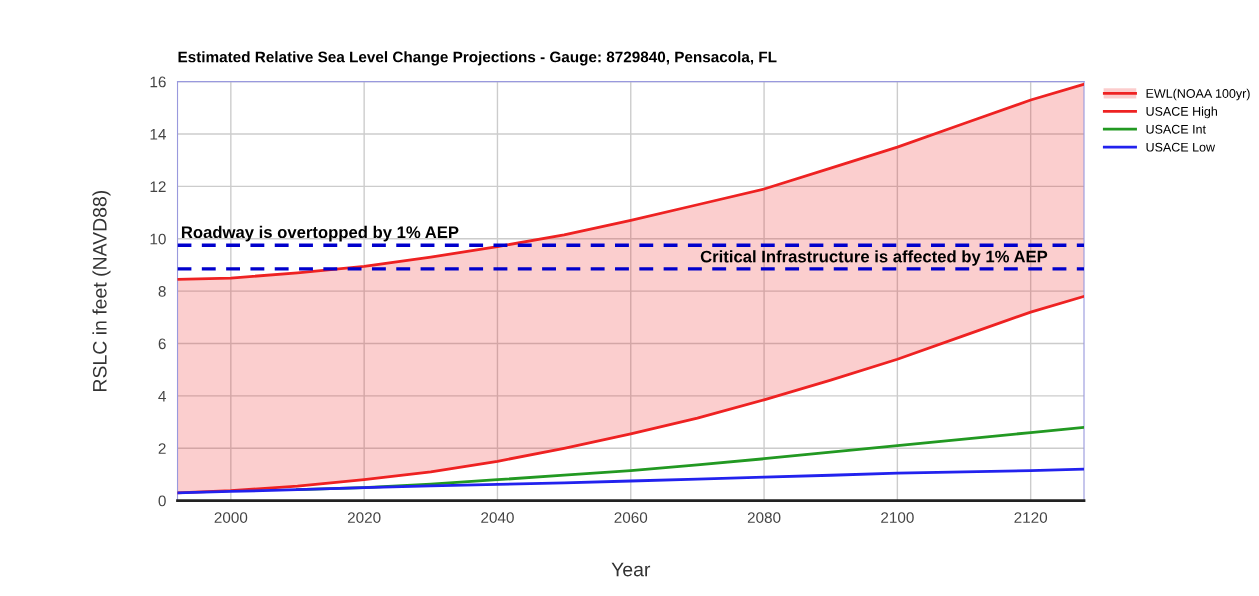 The height and width of the screenshot is (596, 1259). What do you see at coordinates (158, 239) in the screenshot?
I see `y-tick-label: 10` at bounding box center [158, 239].